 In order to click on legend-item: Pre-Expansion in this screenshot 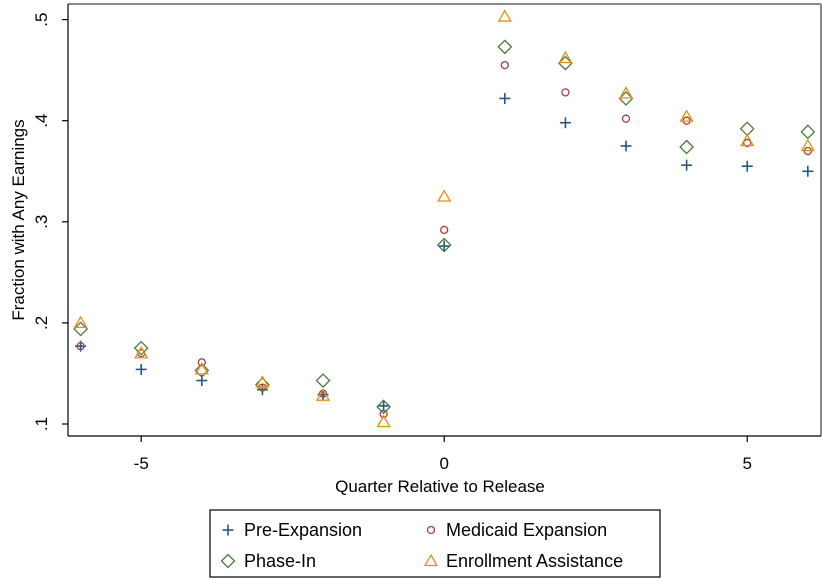, I will do `click(292, 530)`.